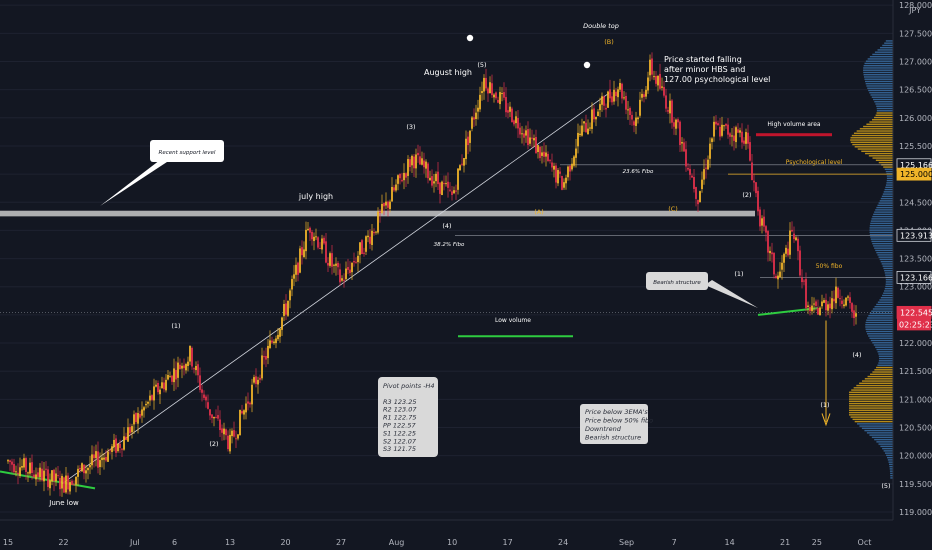 This screenshot has width=932, height=550. What do you see at coordinates (915, 343) in the screenshot?
I see `y-tick-label: 122.000` at bounding box center [915, 343].